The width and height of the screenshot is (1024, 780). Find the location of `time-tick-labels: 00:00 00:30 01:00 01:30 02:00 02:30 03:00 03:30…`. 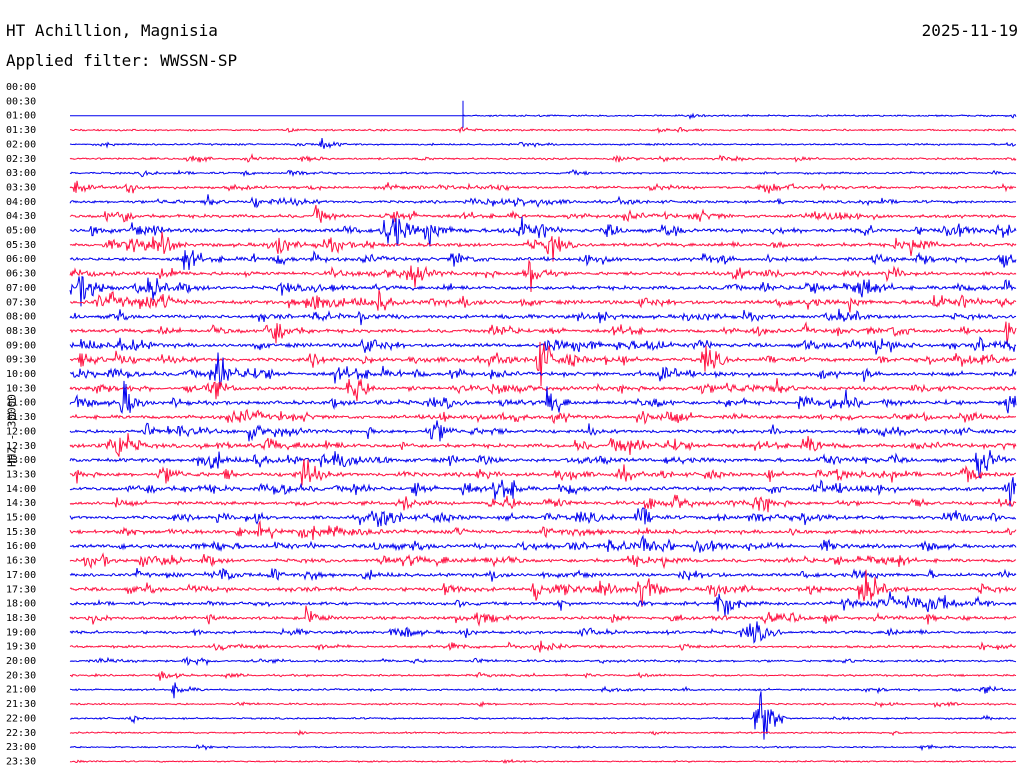

time-tick-labels: 00:00 00:30 01:00 01:30 02:00 02:30 03:00 03:30… is located at coordinates (21, 424).